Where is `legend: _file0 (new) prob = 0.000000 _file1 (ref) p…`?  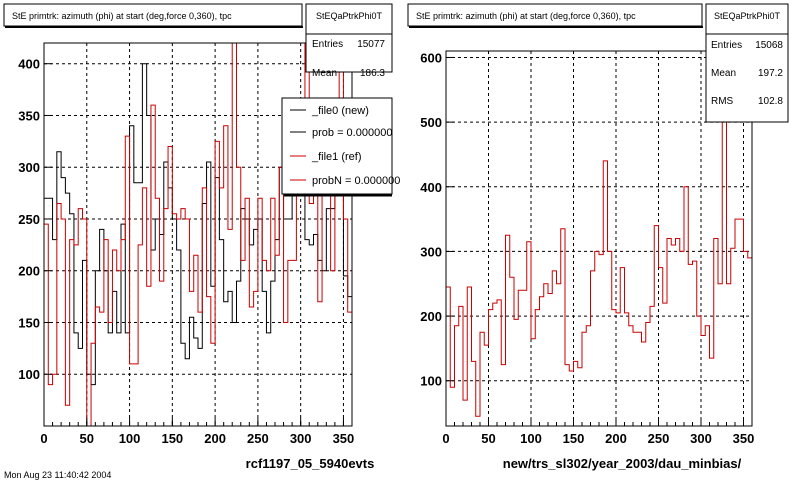
legend: _file0 (new) prob = 0.000000 _file1 (ref) p… is located at coordinates (340, 147).